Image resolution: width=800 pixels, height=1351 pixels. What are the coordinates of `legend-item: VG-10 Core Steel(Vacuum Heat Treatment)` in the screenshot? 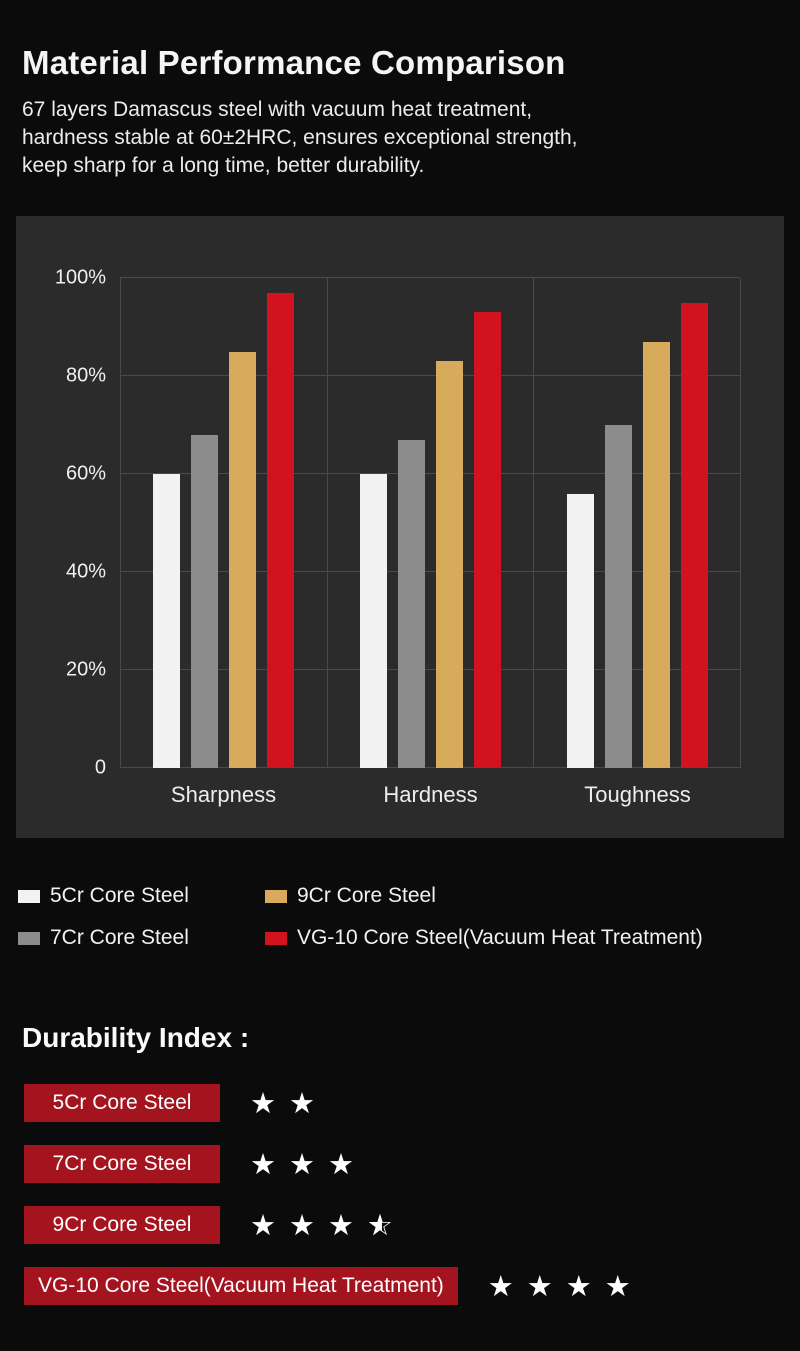 It's located at (532, 938).